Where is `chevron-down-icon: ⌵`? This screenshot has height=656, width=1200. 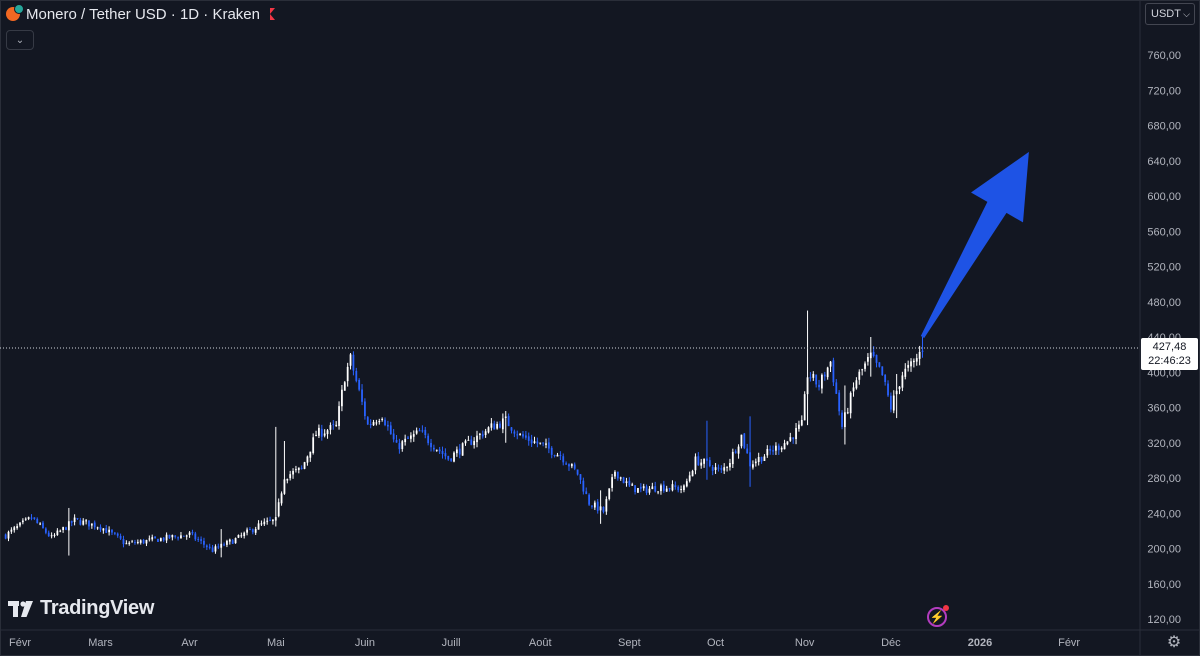 chevron-down-icon: ⌵ is located at coordinates (1186, 13).